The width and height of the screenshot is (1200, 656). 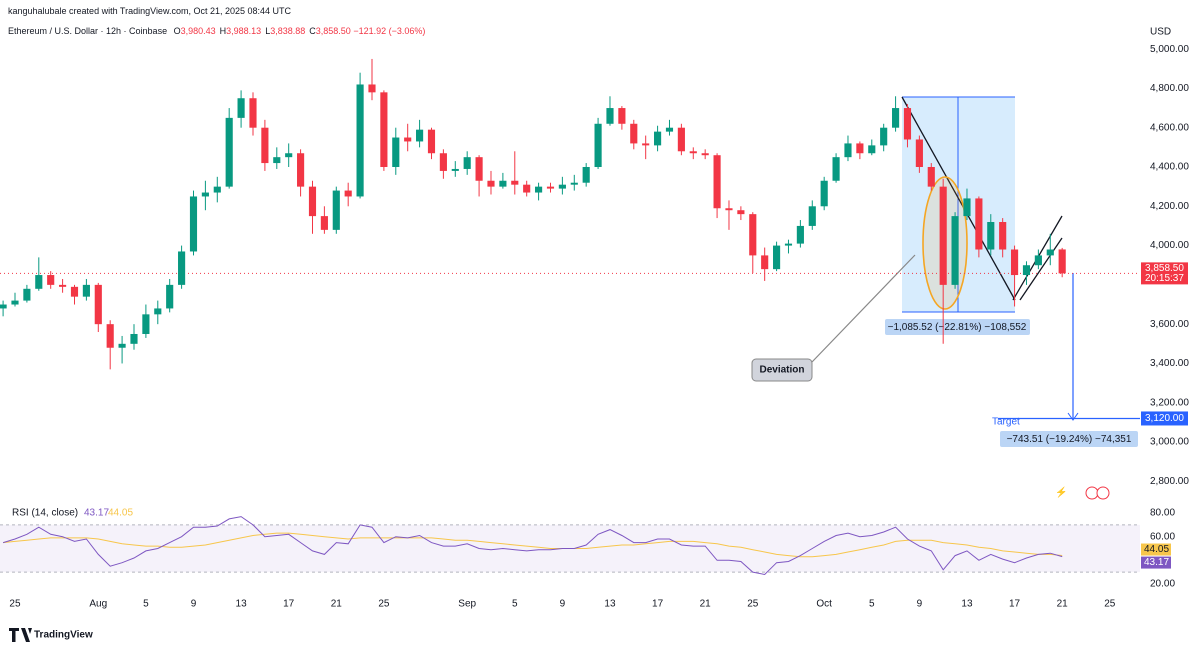 What do you see at coordinates (1169, 324) in the screenshot?
I see `y-tick-label: 3,600.00` at bounding box center [1169, 324].